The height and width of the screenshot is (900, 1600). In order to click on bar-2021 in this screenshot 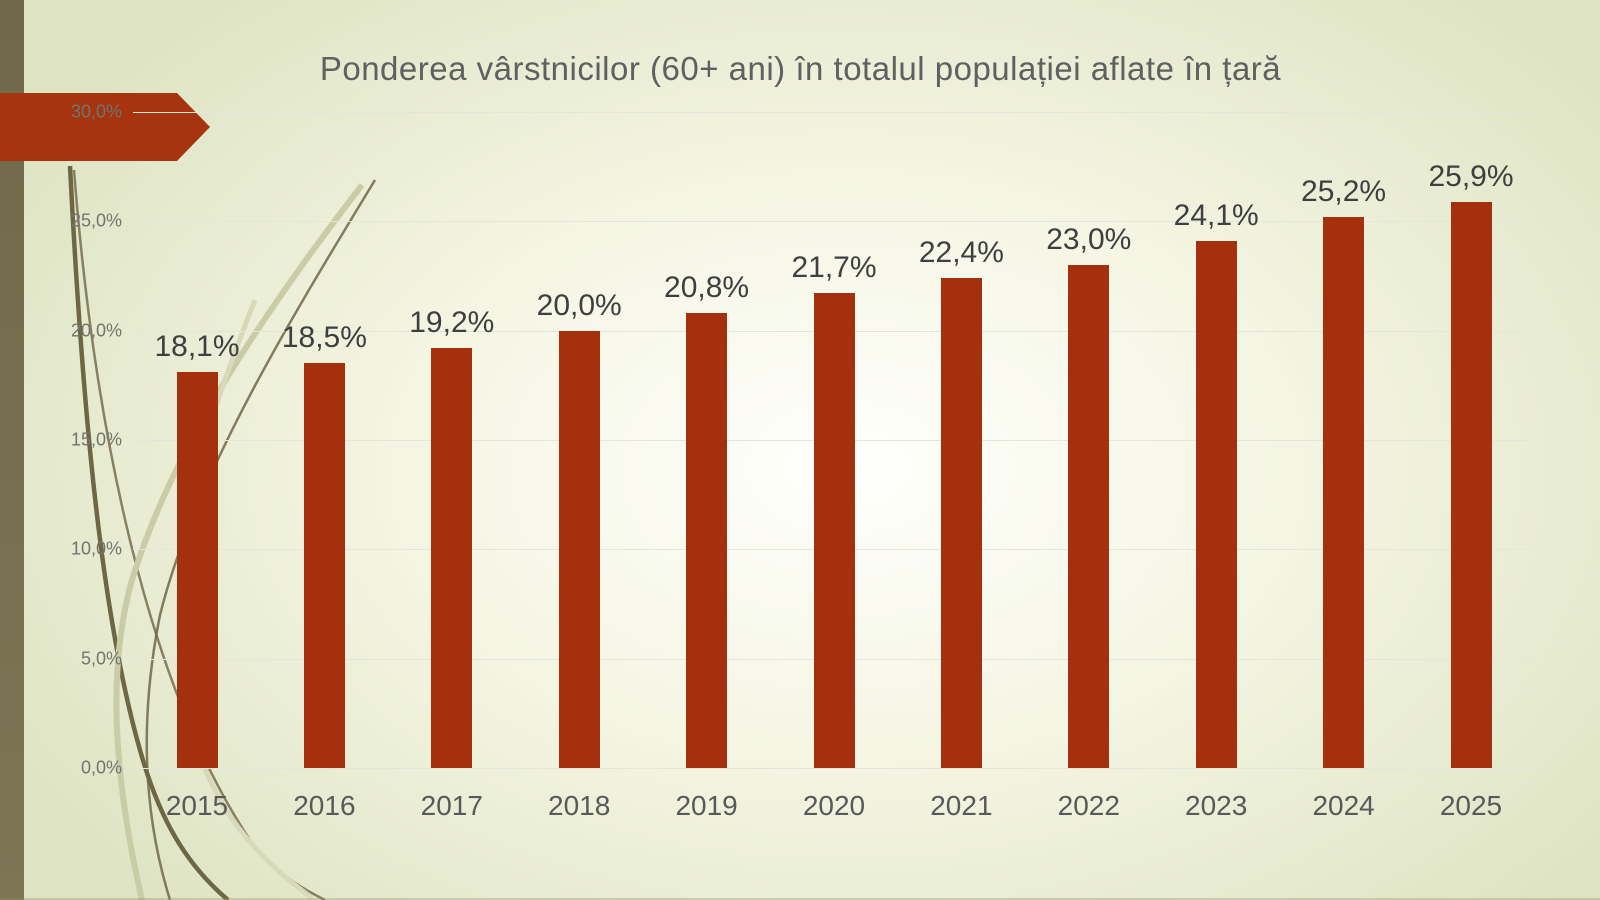, I will do `click(961, 523)`.